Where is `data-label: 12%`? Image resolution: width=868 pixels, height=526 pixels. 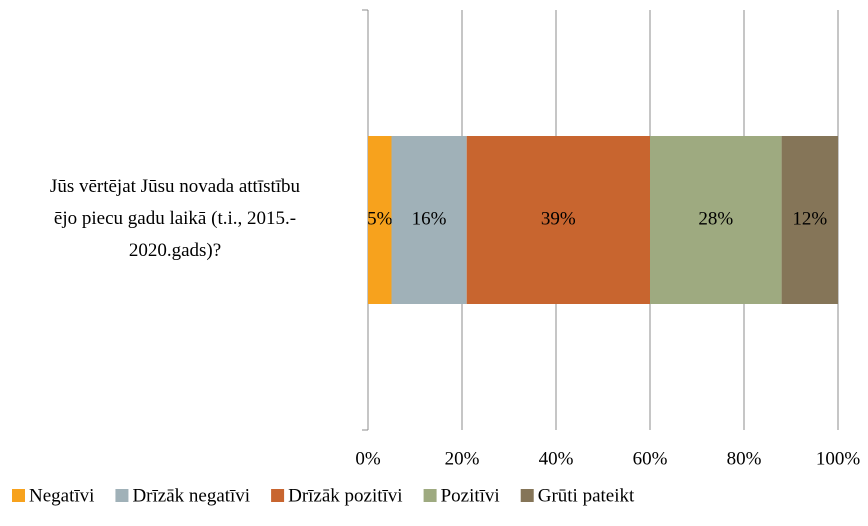
data-label: 12% is located at coordinates (809, 218).